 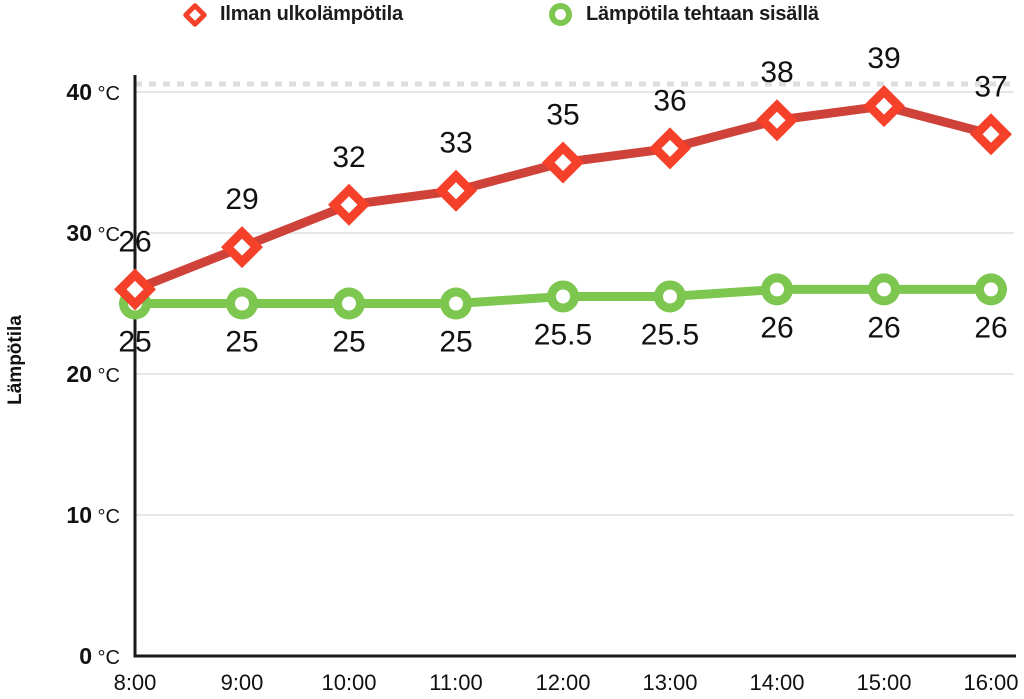 What do you see at coordinates (883, 58) in the screenshot?
I see `data-point-label: 39` at bounding box center [883, 58].